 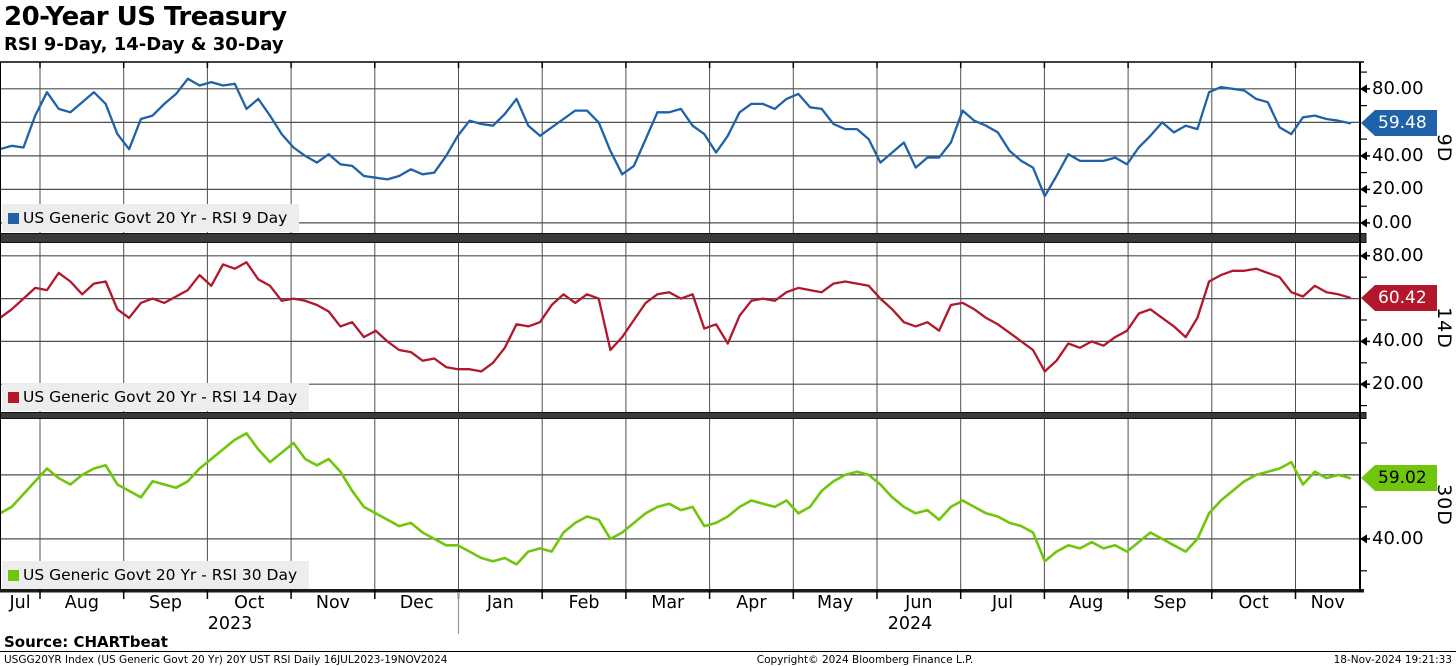 I want to click on legend-swatch-blue-icon, so click(x=13, y=218).